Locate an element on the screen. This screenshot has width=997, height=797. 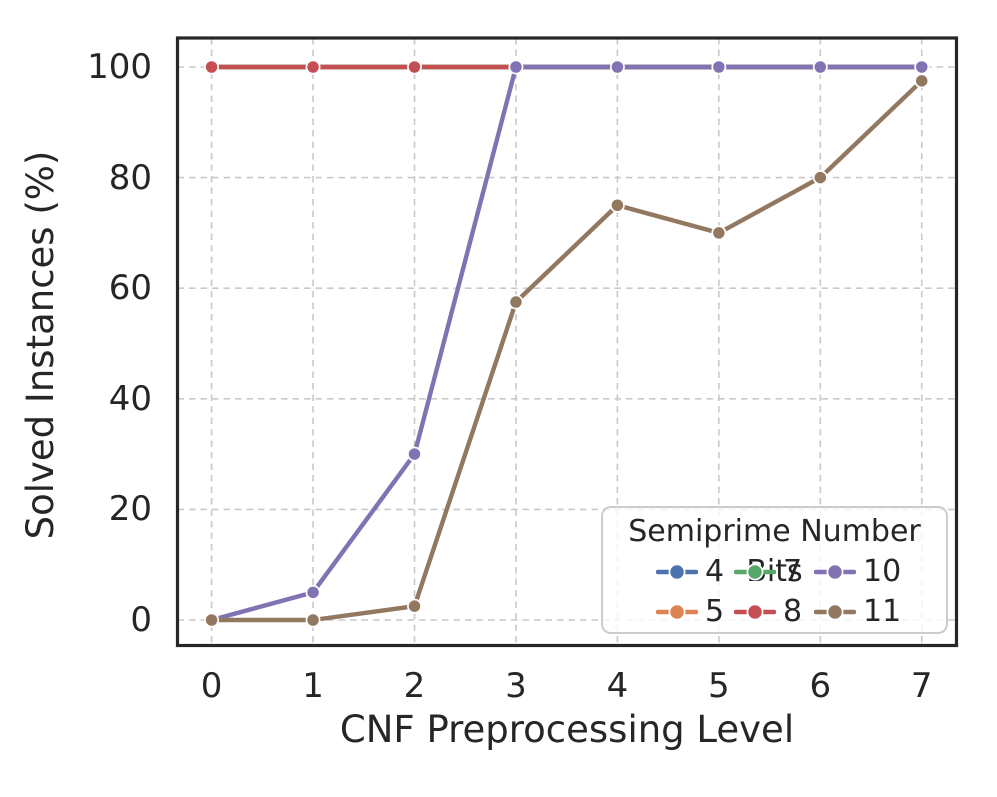
legend-entry-7: 7 is located at coordinates (774, 572).